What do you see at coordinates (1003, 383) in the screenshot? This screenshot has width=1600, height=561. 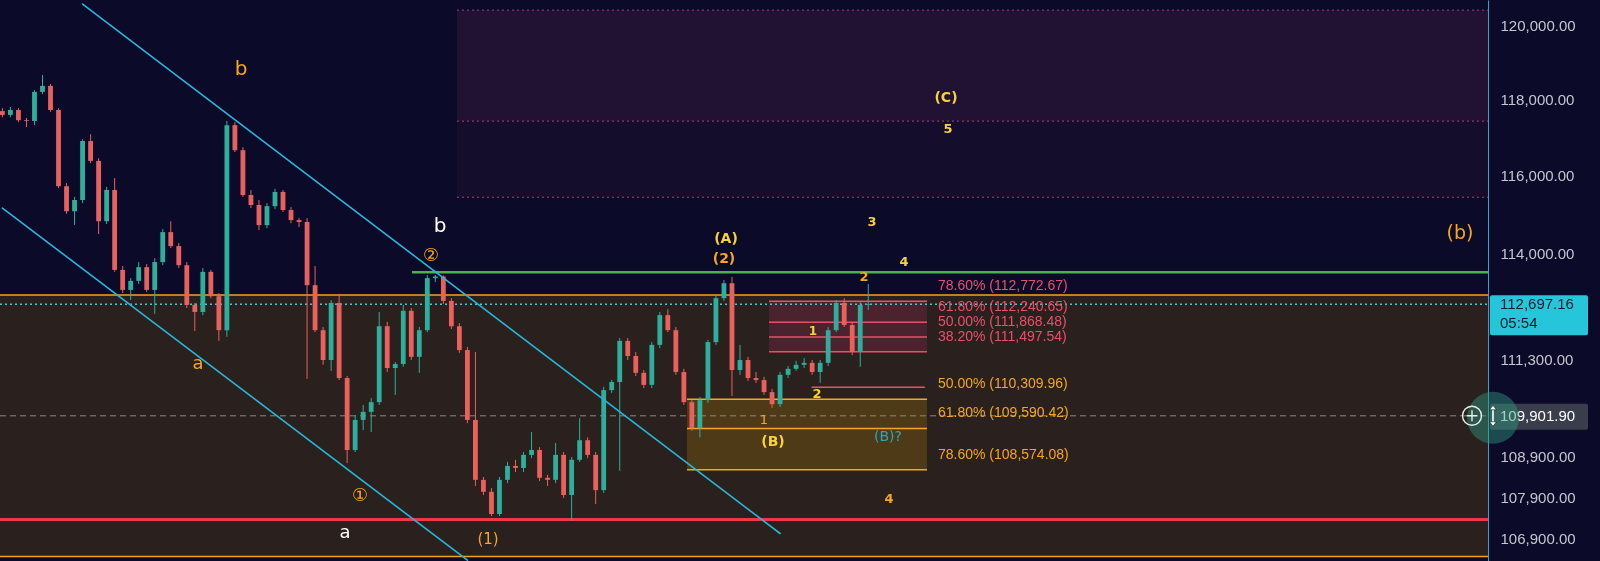 I see `ref-line-label: 50.00% (110,309.96)` at bounding box center [1003, 383].